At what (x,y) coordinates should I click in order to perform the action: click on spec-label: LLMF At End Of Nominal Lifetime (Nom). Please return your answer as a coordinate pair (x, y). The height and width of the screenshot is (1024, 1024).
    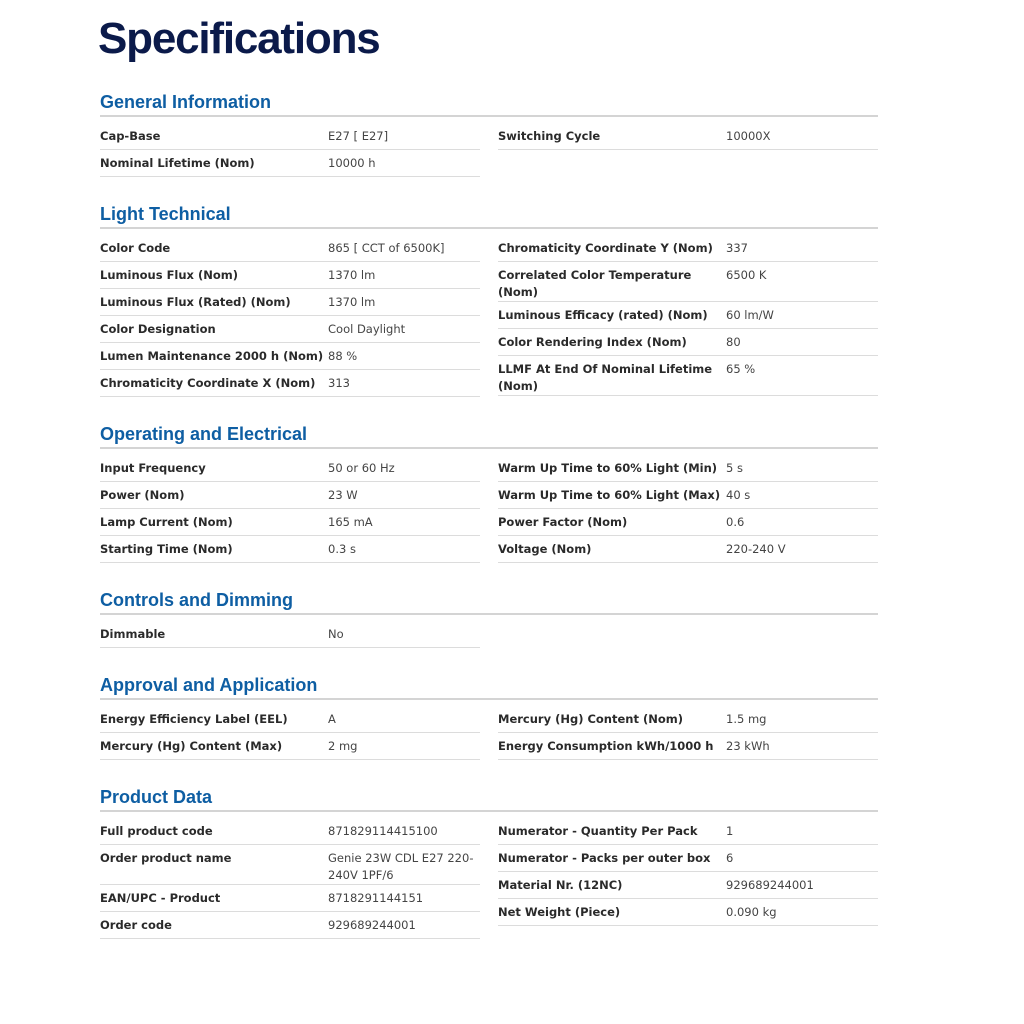
    Looking at the image, I should click on (605, 377).